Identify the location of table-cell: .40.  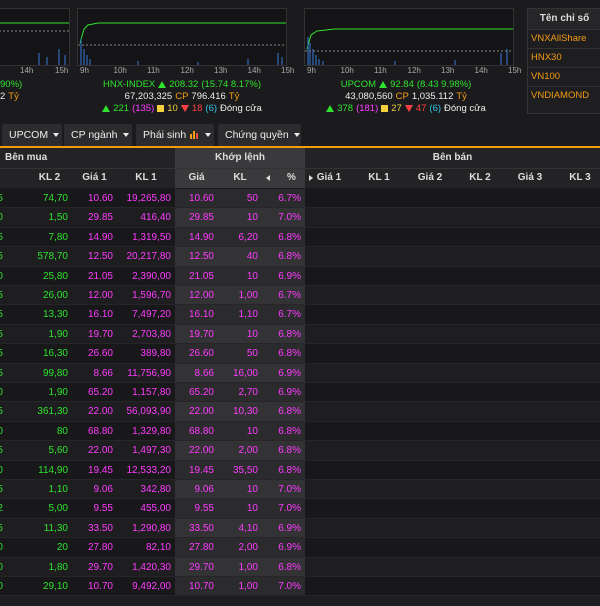
(1, 470).